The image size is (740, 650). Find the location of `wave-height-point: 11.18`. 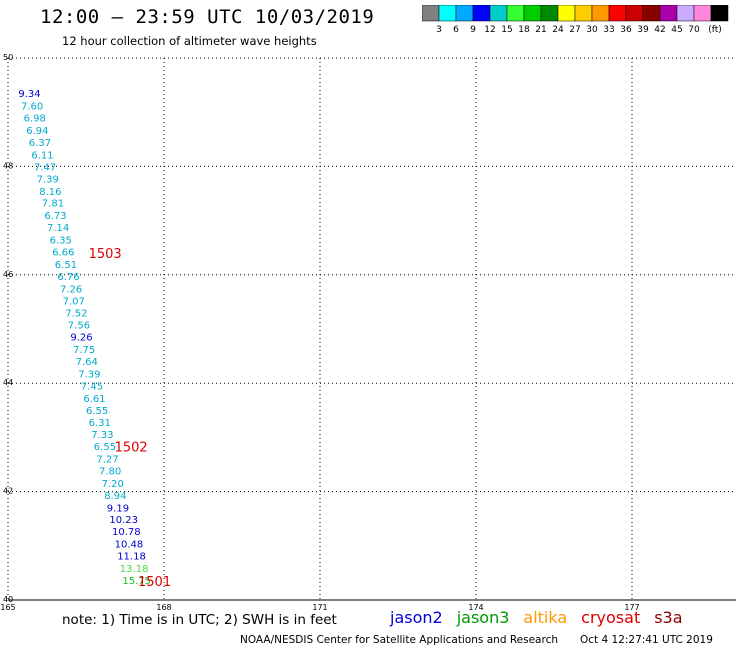

wave-height-point: 11.18 is located at coordinates (131, 557).